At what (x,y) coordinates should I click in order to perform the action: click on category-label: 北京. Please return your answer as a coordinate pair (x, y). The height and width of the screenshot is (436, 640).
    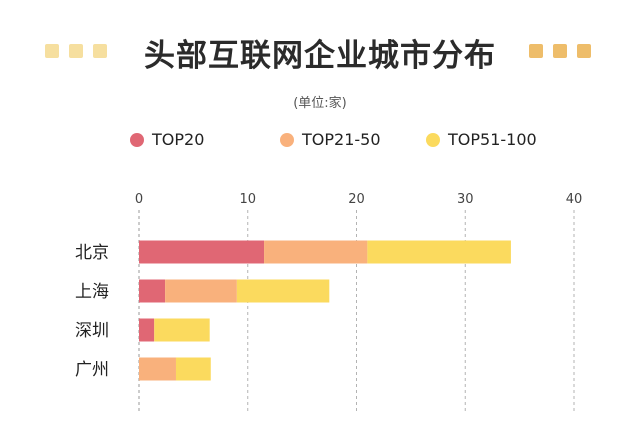
    Looking at the image, I should click on (92, 253).